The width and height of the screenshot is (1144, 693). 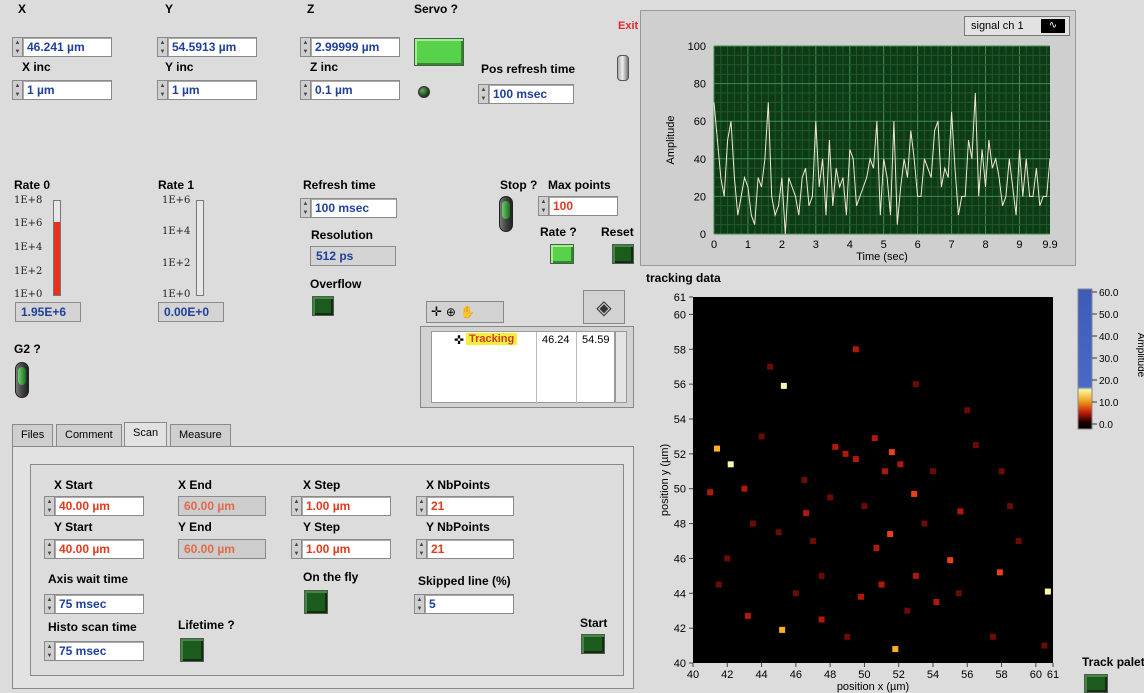 What do you see at coordinates (49, 651) in the screenshot?
I see `histo-scan-spin-arrows: ▲ ▼` at bounding box center [49, 651].